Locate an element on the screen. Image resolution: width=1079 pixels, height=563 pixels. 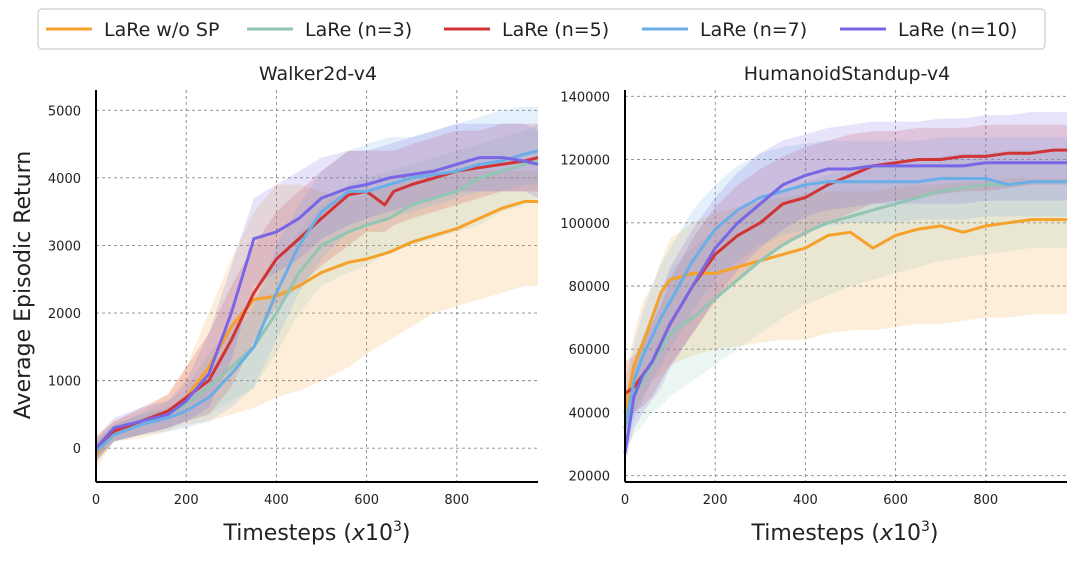
walker2d-v4-x-tick-label: 0 is located at coordinates (96, 500).